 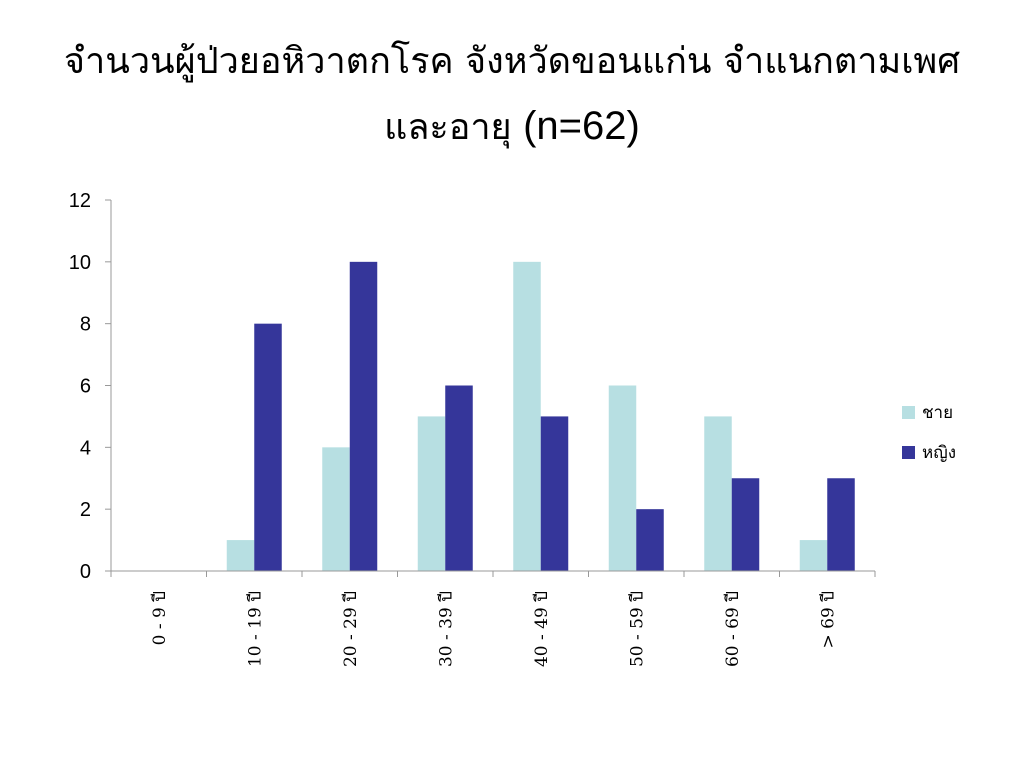 I want to click on x-category-label: 50 - 59 ปี, so click(x=637, y=629).